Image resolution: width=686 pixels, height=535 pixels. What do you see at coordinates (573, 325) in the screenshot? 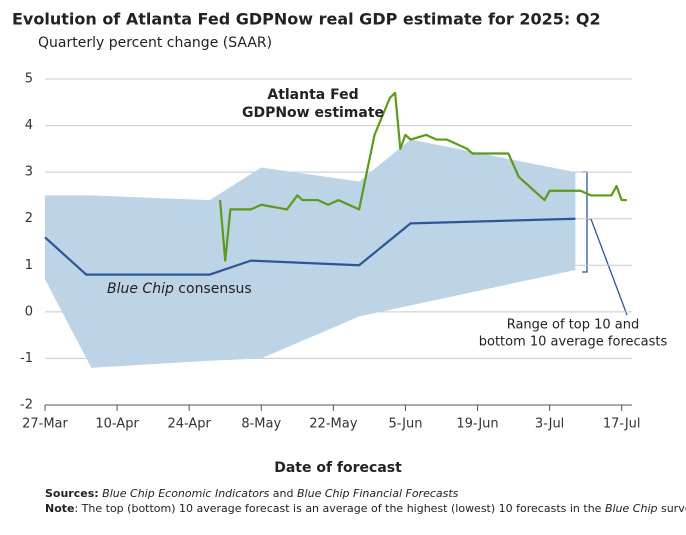
I see `series-label: Range of top 10 and` at bounding box center [573, 325].